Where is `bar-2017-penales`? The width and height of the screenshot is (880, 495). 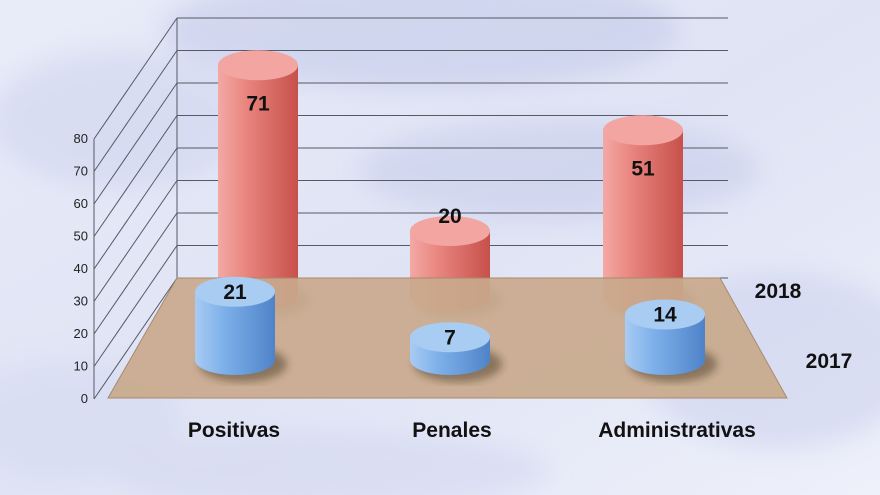
bar-2017-penales is located at coordinates (456, 352).